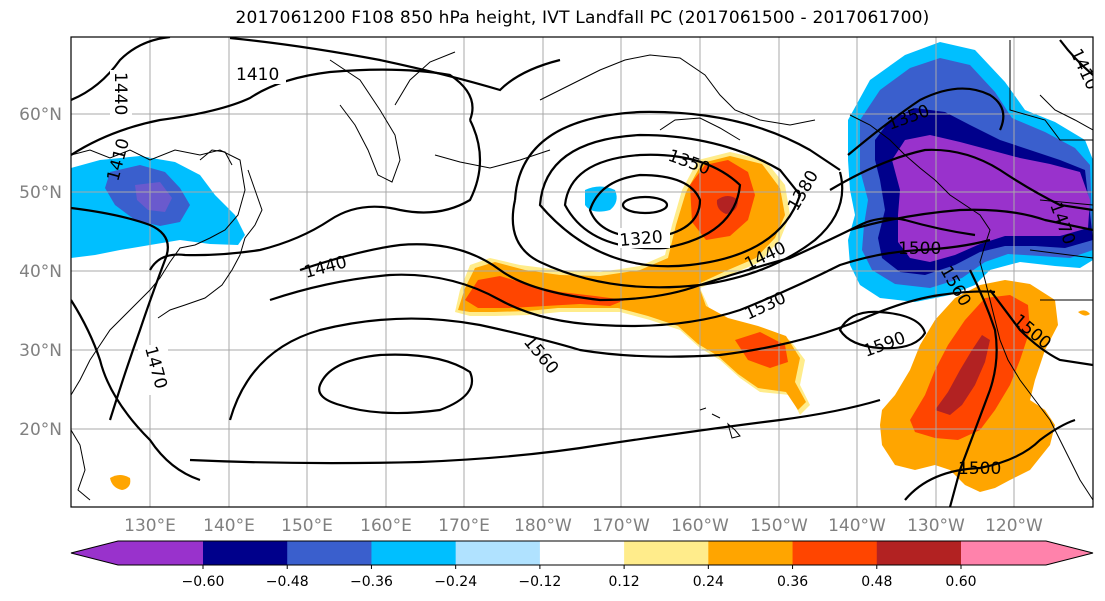 This screenshot has width=1105, height=601. What do you see at coordinates (624, 582) in the screenshot?
I see `colorbar-tick-label: 0.12` at bounding box center [624, 582].